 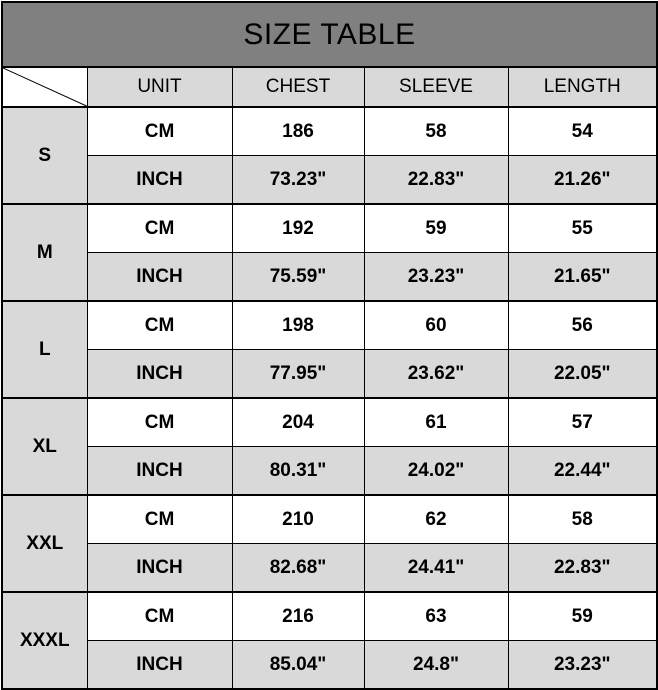 I want to click on header-row: UNIT CHEST SLEEVE LENGTH, so click(x=329, y=87).